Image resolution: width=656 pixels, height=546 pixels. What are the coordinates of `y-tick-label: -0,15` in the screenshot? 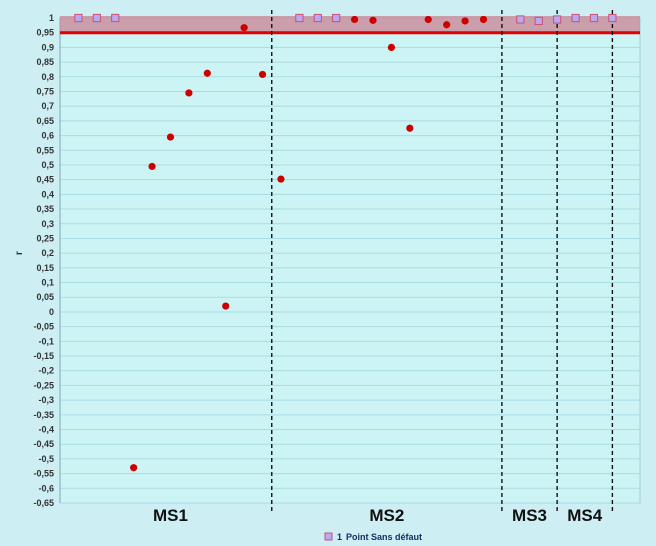 It's located at (43, 356).